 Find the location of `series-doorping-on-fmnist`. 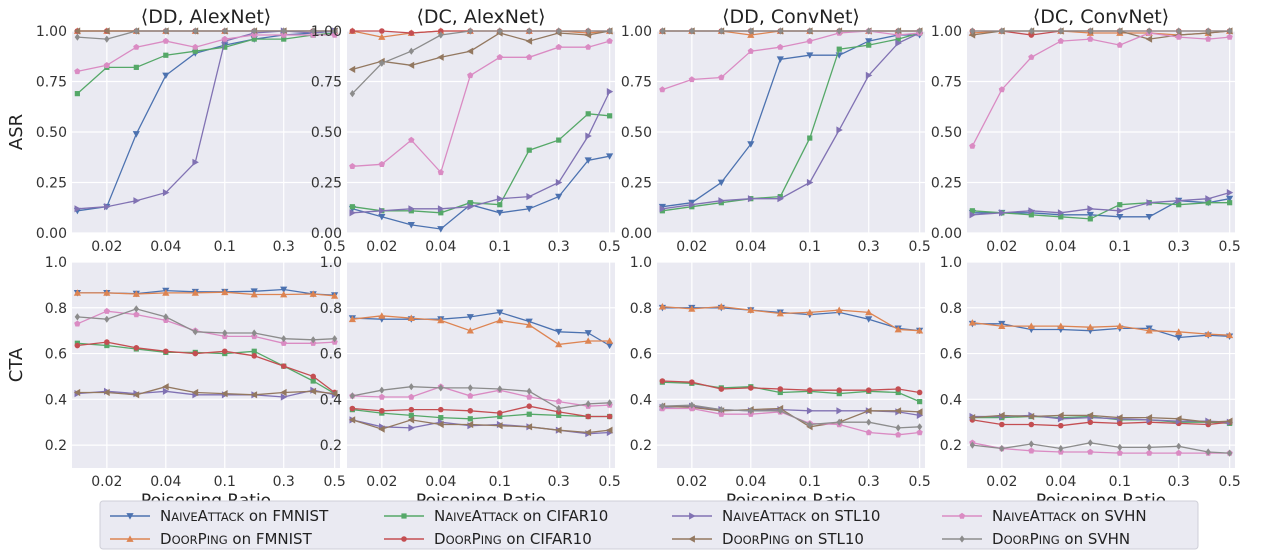

series-doorping-on-fmnist is located at coordinates (1101, 329).